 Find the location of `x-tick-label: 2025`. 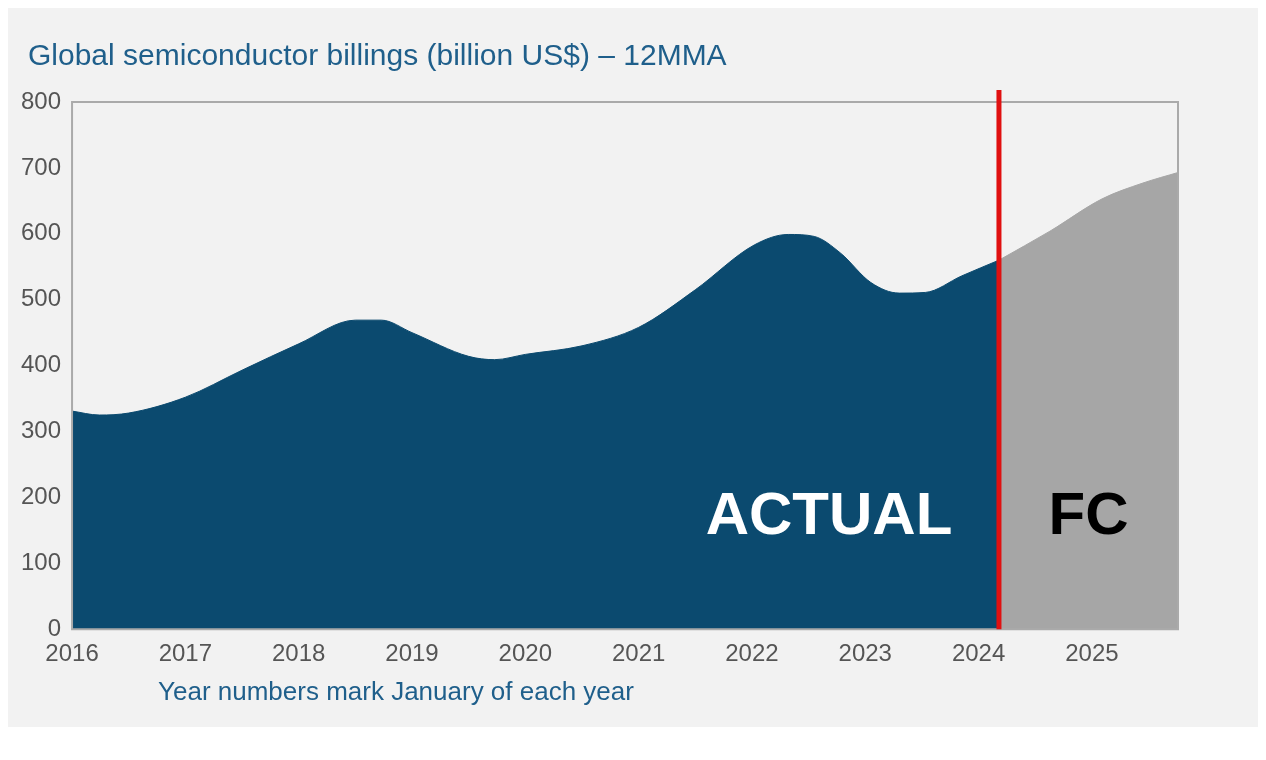

x-tick-label: 2025 is located at coordinates (1092, 653).